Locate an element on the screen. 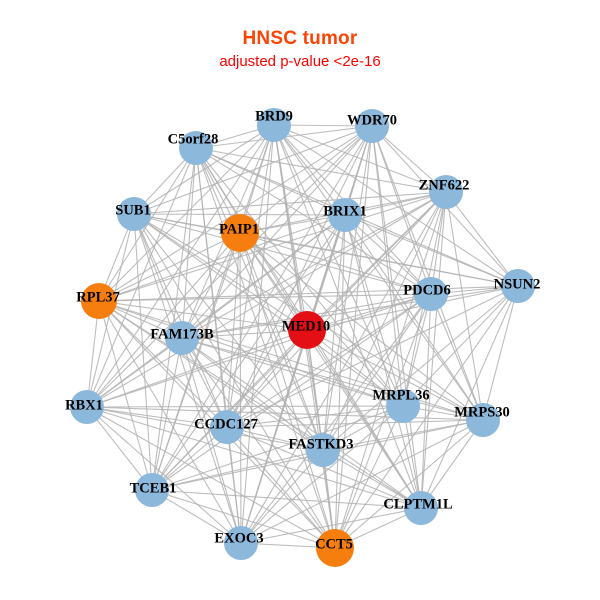 The height and width of the screenshot is (600, 600). network-node-brix1 is located at coordinates (345, 215).